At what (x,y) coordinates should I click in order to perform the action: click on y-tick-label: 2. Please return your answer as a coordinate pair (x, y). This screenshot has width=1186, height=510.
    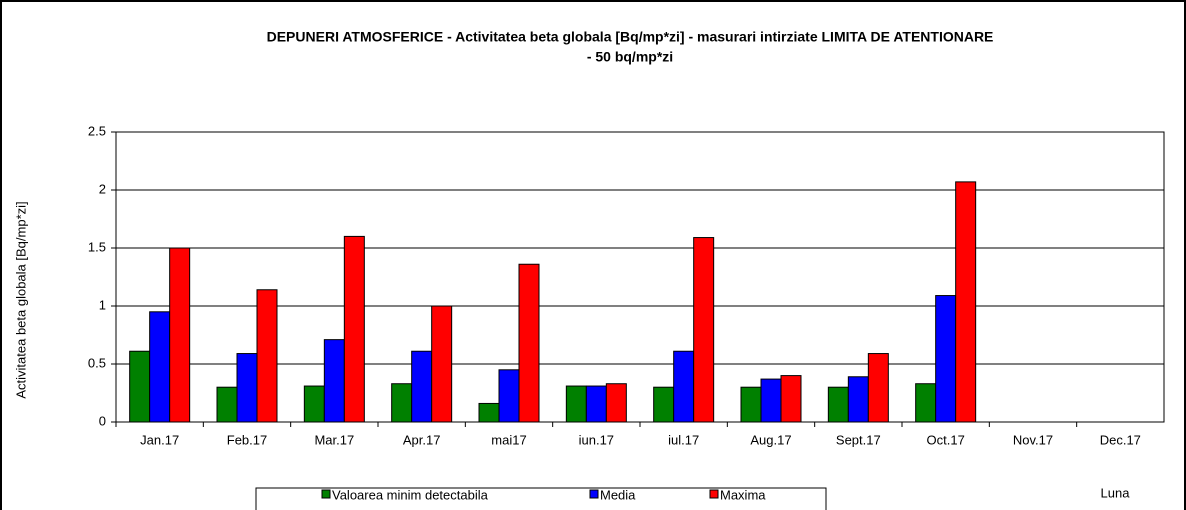
    Looking at the image, I should click on (102, 188).